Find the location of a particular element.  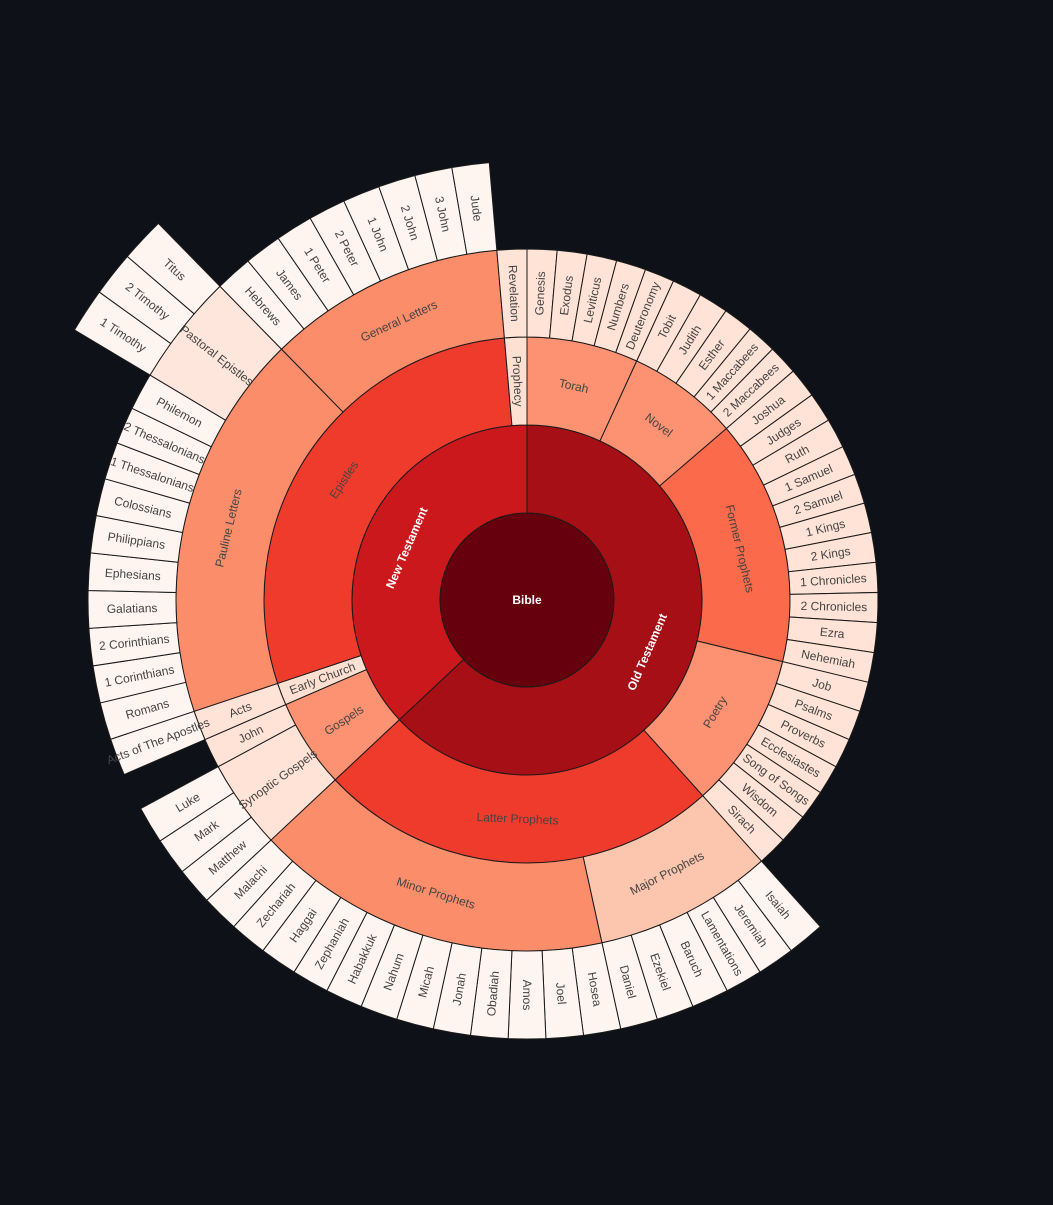

label-2-kings: 2 Kings is located at coordinates (831, 554).